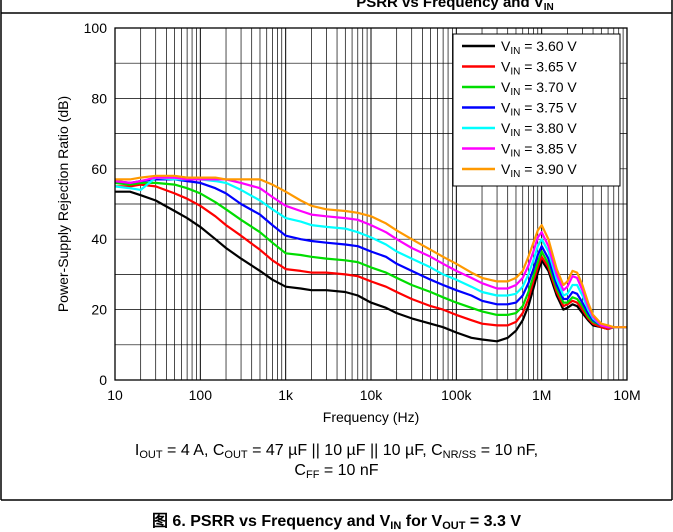 The height and width of the screenshot is (532, 673). What do you see at coordinates (396, 526) in the screenshot?
I see `caption-part: IN` at bounding box center [396, 526].